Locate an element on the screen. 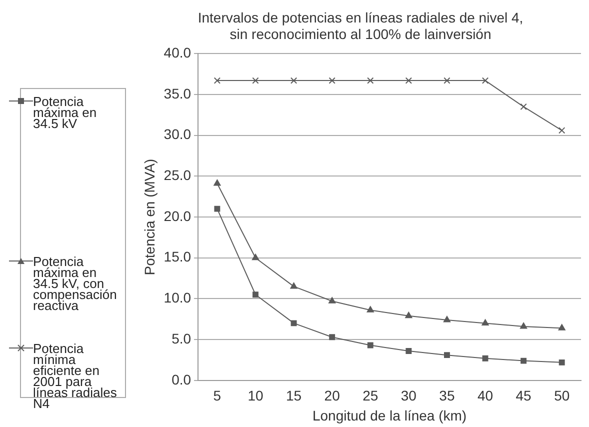 Image resolution: width=589 pixels, height=427 pixels. chart-title: Intervalos de potencias en líneas radiales de nivel 4, sin reconocimiento al 100% de lainversión is located at coordinates (361, 25).